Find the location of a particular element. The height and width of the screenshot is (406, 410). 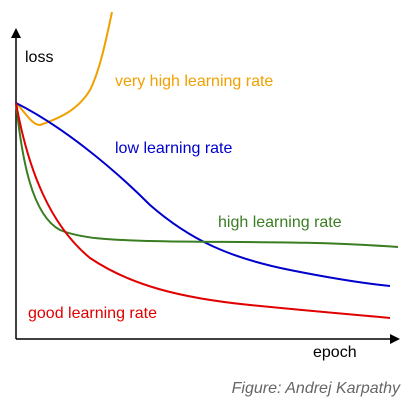

curve-label: high learning rate is located at coordinates (280, 222).